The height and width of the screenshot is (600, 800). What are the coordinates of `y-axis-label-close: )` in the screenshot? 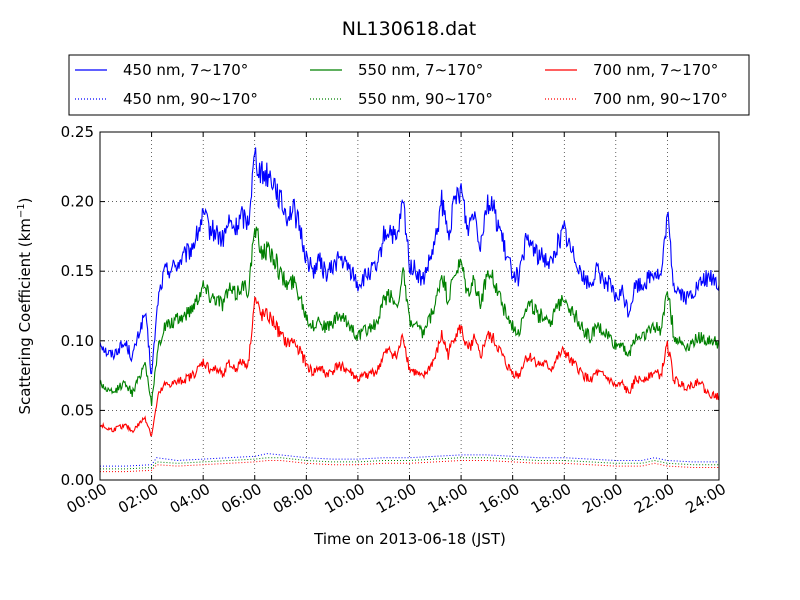 It's located at (25, 200).